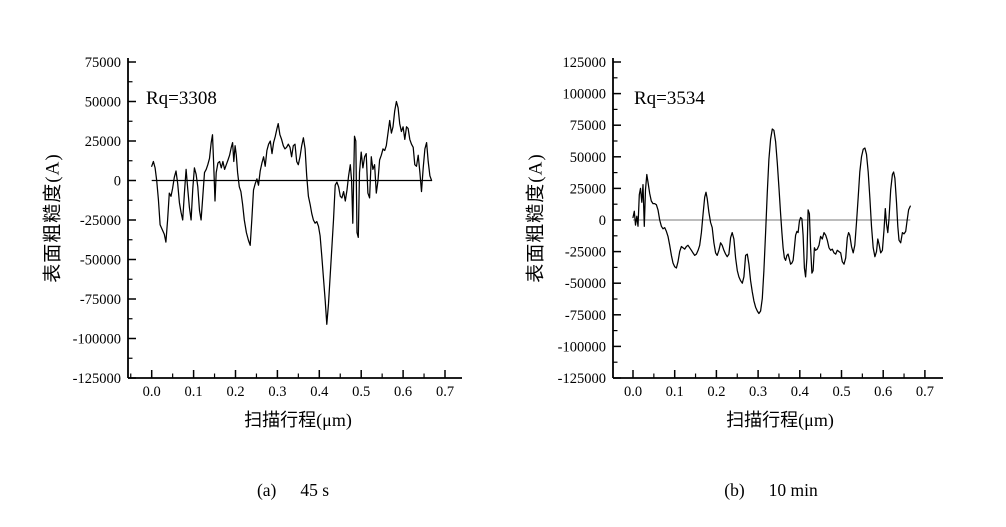 The height and width of the screenshot is (527, 1006). What do you see at coordinates (103, 103) in the screenshot?
I see `y-tick-label-a: 50000` at bounding box center [103, 103].